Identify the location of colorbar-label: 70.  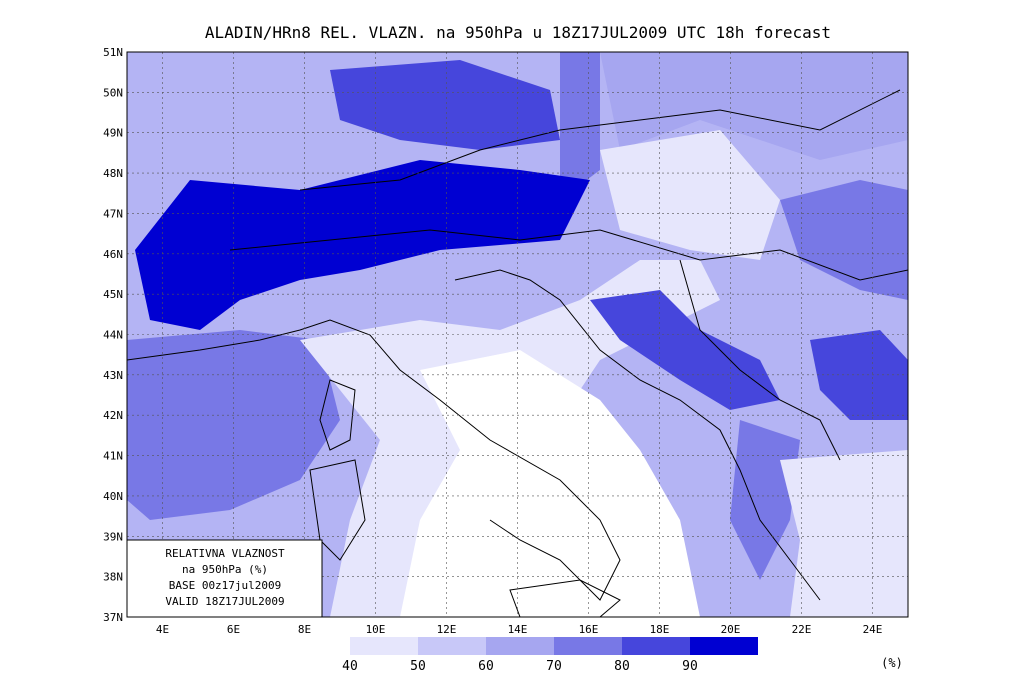
(554, 666).